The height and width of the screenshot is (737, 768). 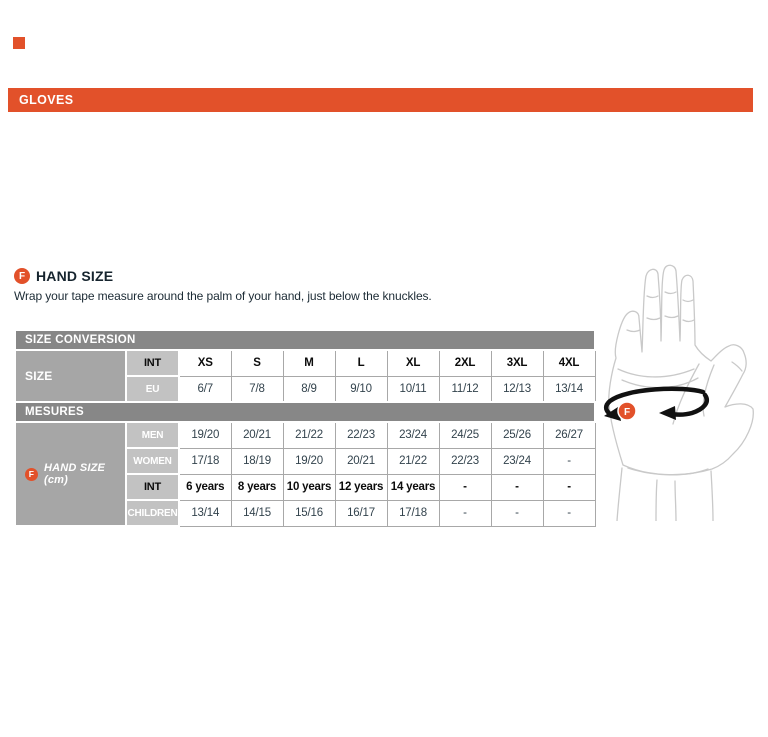 I want to click on measure-cell: 10 years, so click(x=309, y=487).